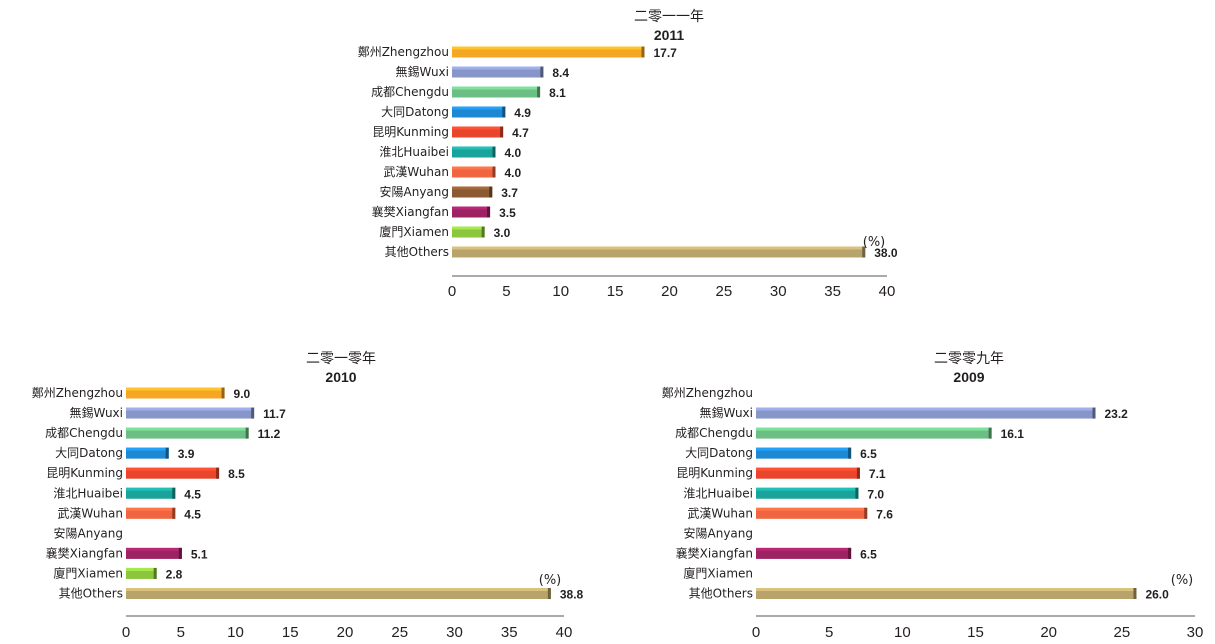 The width and height of the screenshot is (1215, 644). What do you see at coordinates (174, 574) in the screenshot?
I see `value-label: 2.8` at bounding box center [174, 574].